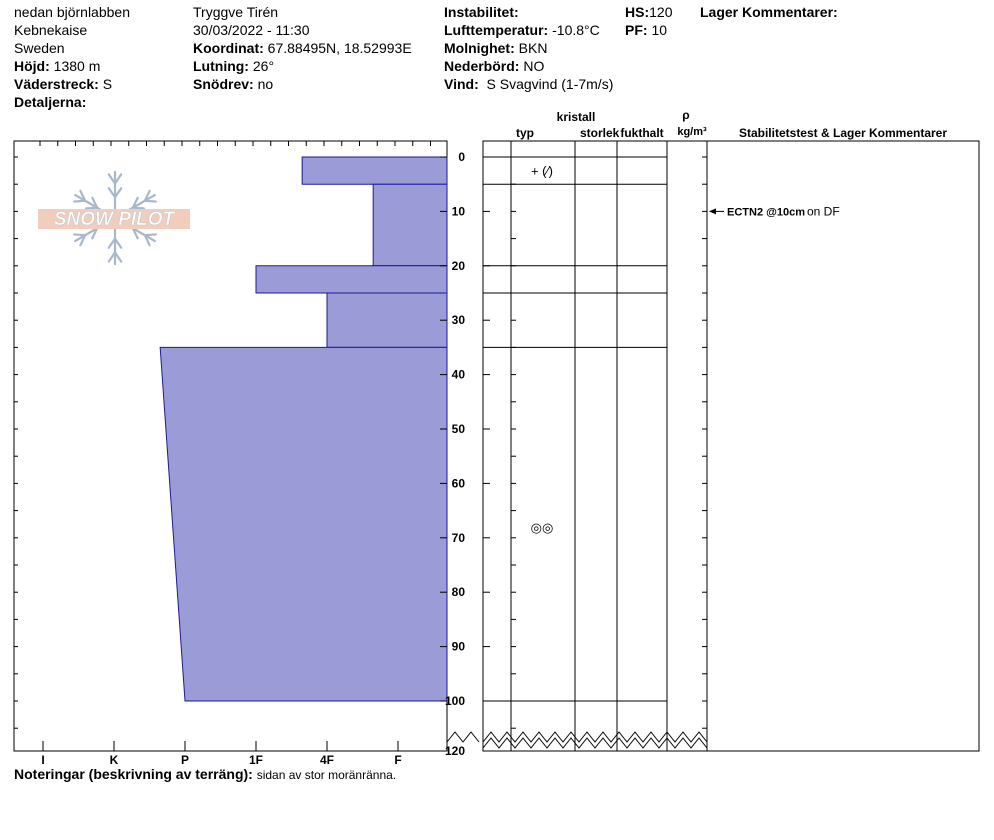 The width and height of the screenshot is (994, 840). Describe the element at coordinates (576, 117) in the screenshot. I see `col-crystal-header: kristall` at that location.